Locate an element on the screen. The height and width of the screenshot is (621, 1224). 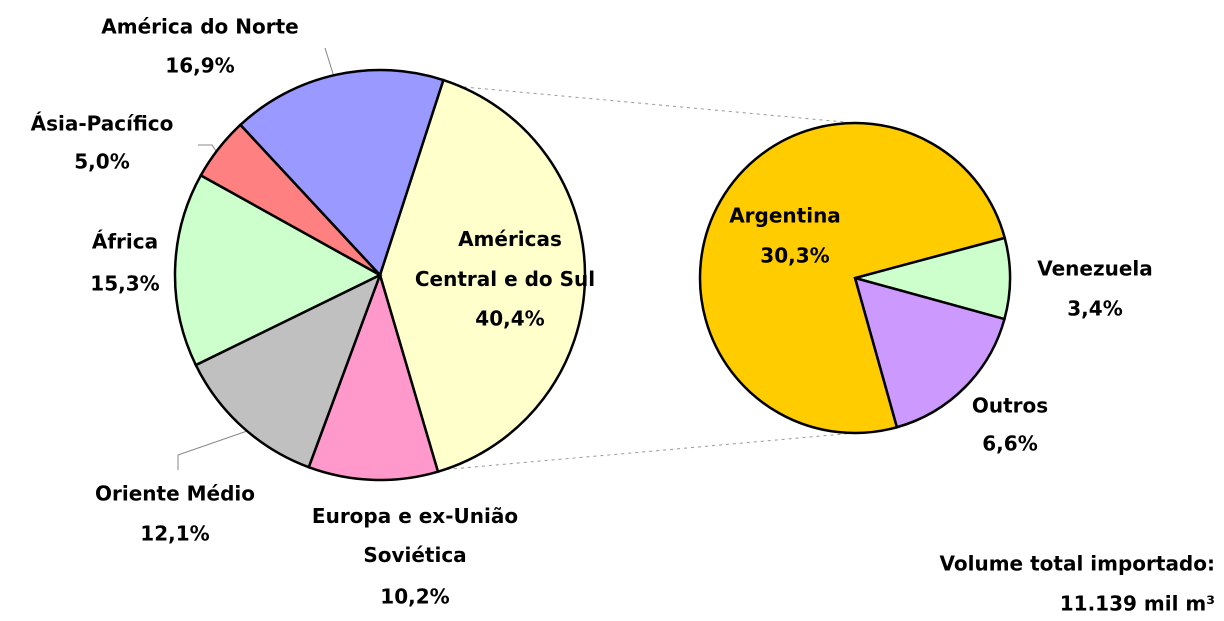
annotation: 11.139 mil m³ is located at coordinates (1137, 604).